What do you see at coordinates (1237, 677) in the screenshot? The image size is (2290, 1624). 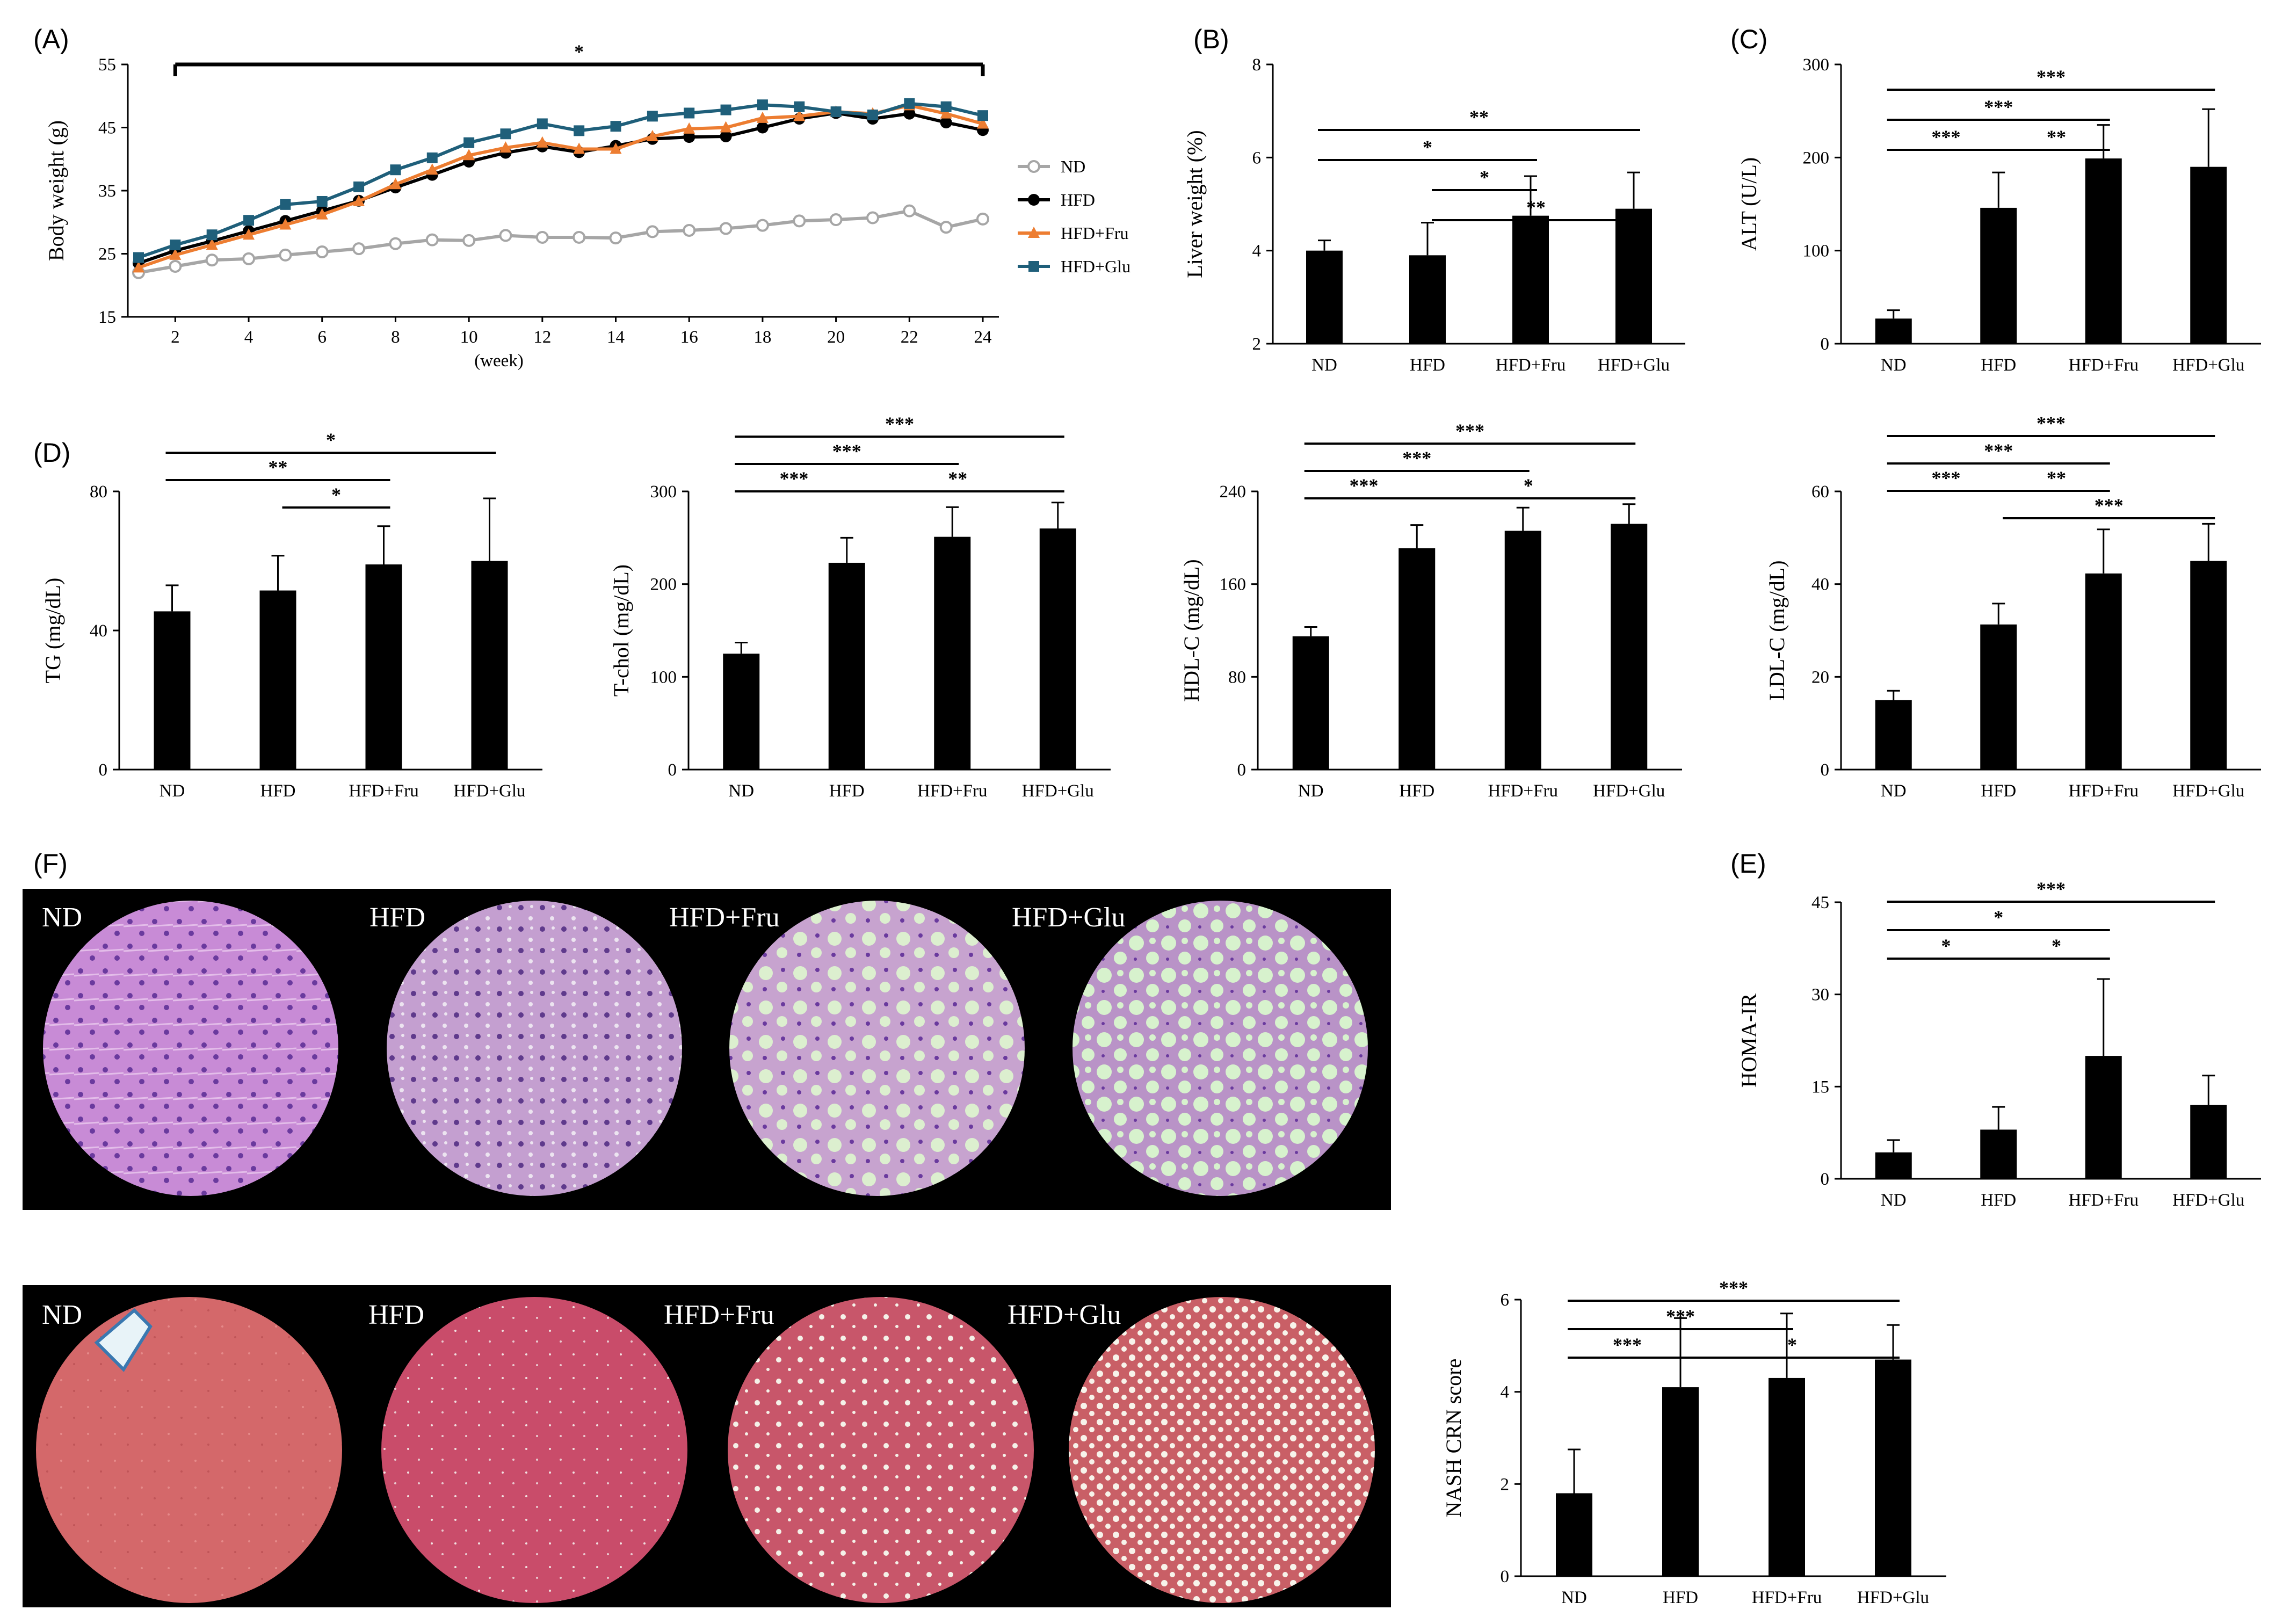 I see `y-tick-label: 80` at bounding box center [1237, 677].